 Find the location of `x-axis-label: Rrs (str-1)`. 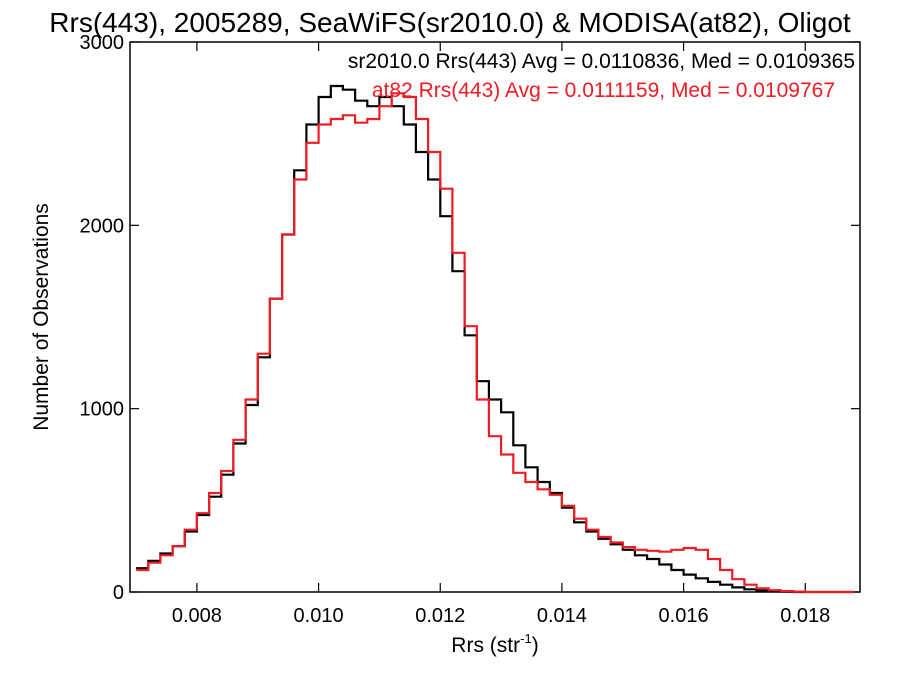

x-axis-label: Rrs (str-1) is located at coordinates (494, 644).